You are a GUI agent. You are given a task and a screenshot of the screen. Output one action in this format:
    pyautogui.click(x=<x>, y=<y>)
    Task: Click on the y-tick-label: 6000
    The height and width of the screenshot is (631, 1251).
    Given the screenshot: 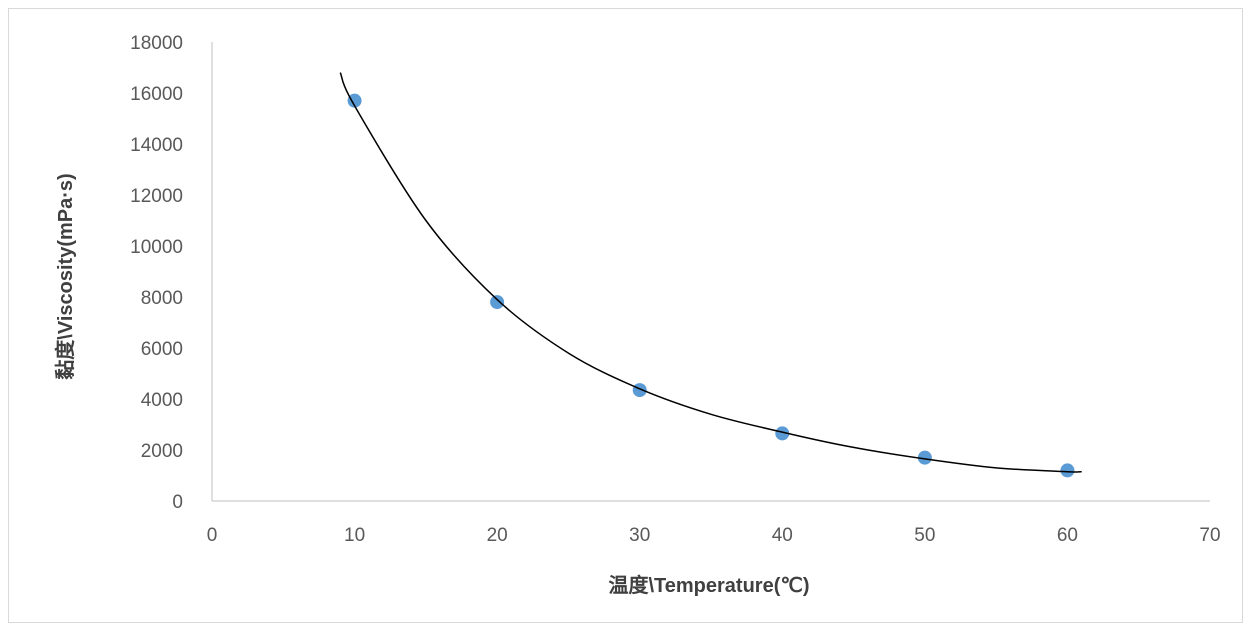 What is the action you would take?
    pyautogui.click(x=162, y=349)
    